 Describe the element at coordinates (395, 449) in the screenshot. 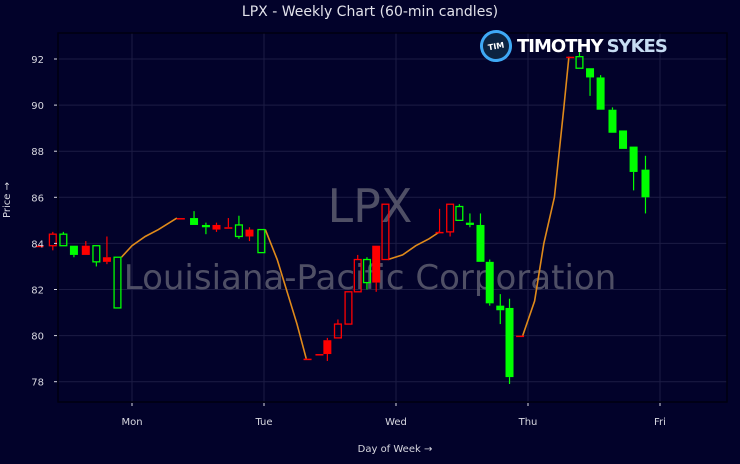

I see `x-axis-label: Day of Week →` at that location.